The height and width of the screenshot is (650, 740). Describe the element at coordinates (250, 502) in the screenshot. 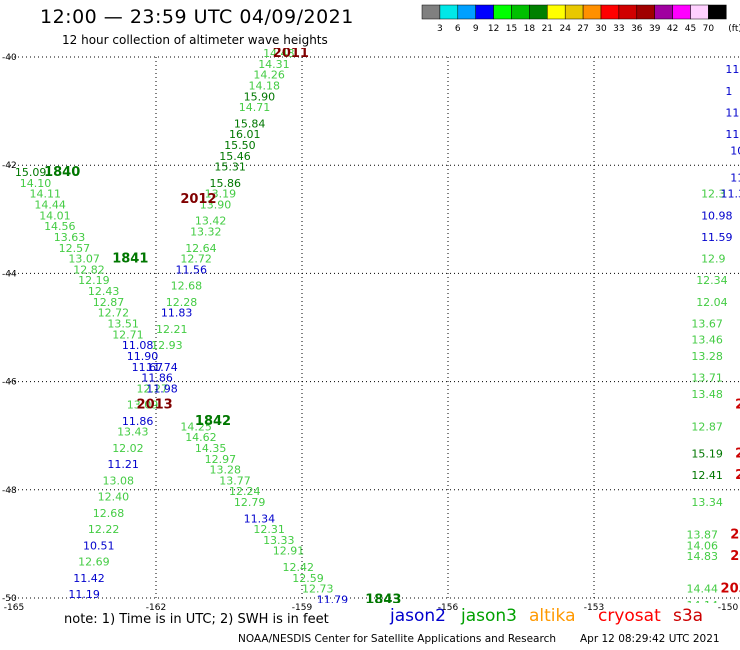

I see `wave-height-point: 12.79` at that location.